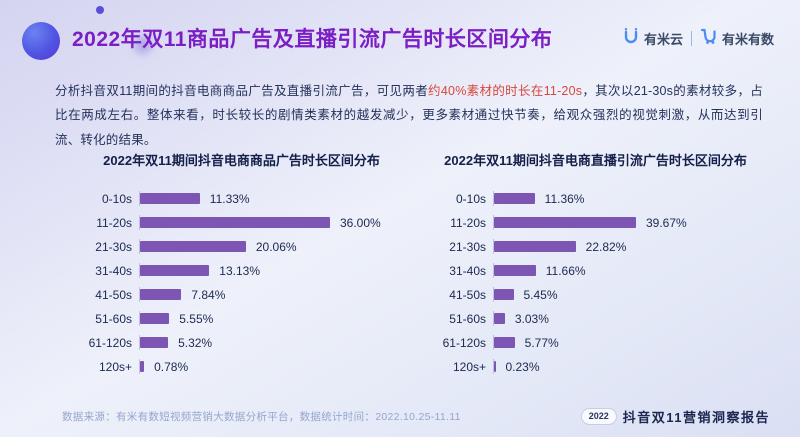  Describe the element at coordinates (241, 342) in the screenshot. I see `chart-row: 61-120s 5.32%` at that location.